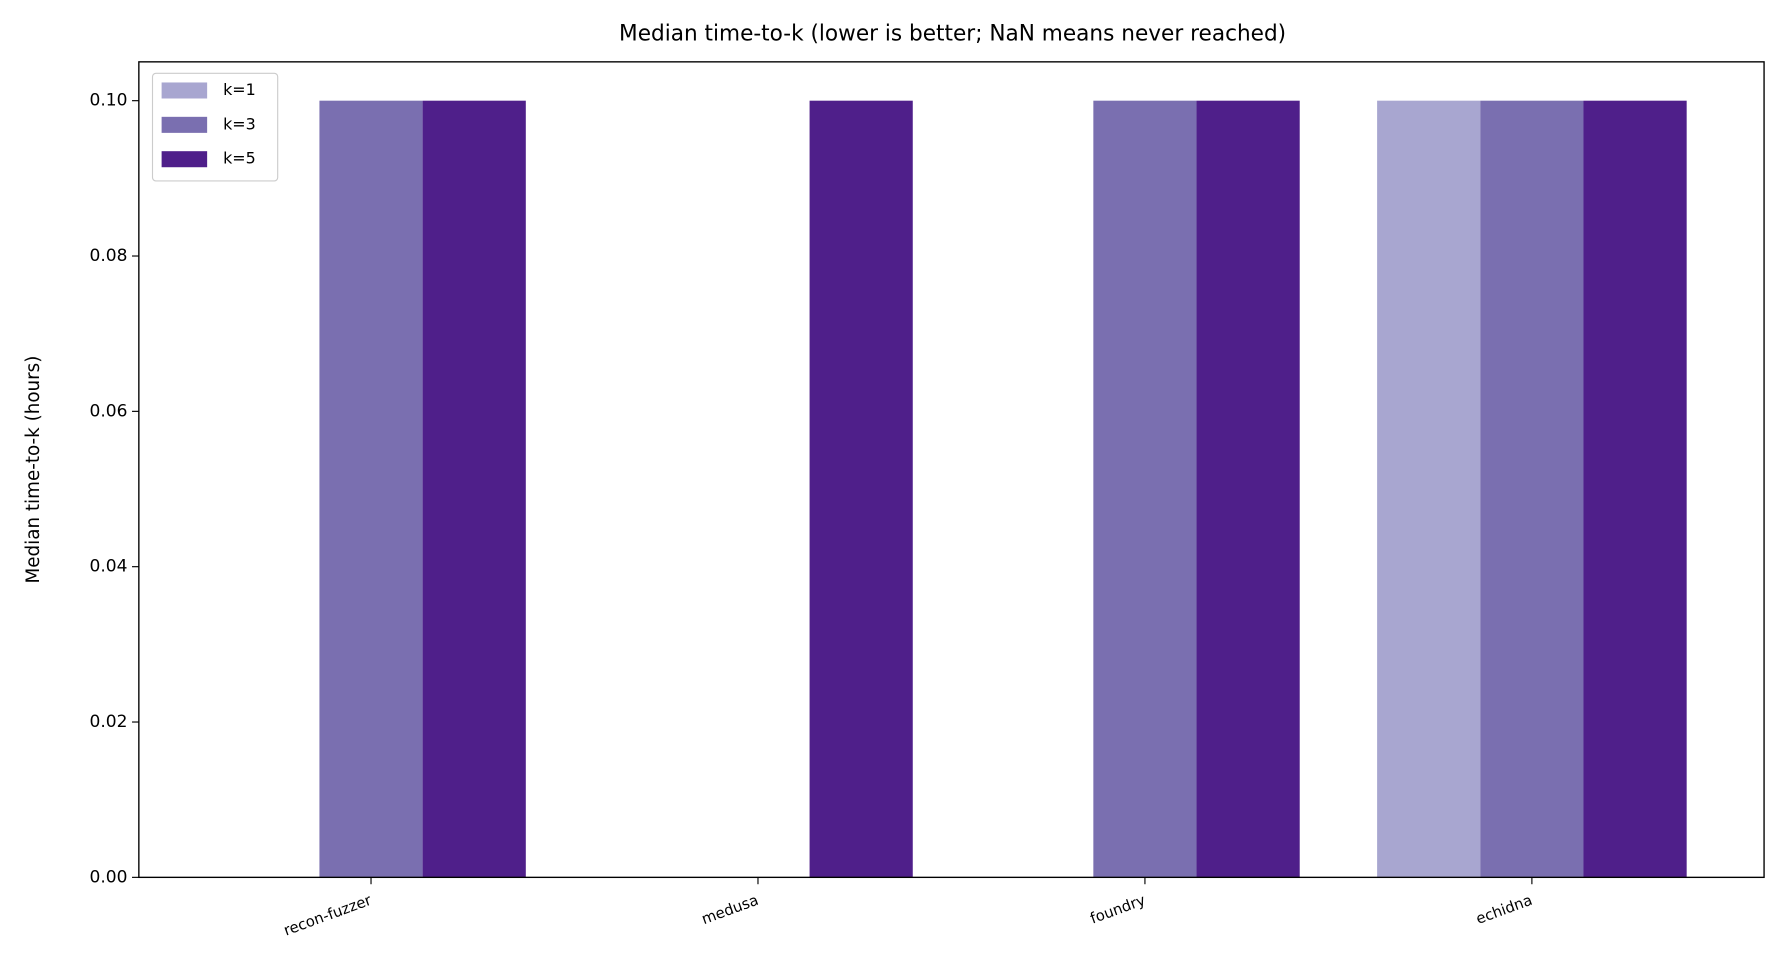 This screenshot has height=977, width=1780. Describe the element at coordinates (1504, 910) in the screenshot. I see `x-tick-label: echidna` at that location.